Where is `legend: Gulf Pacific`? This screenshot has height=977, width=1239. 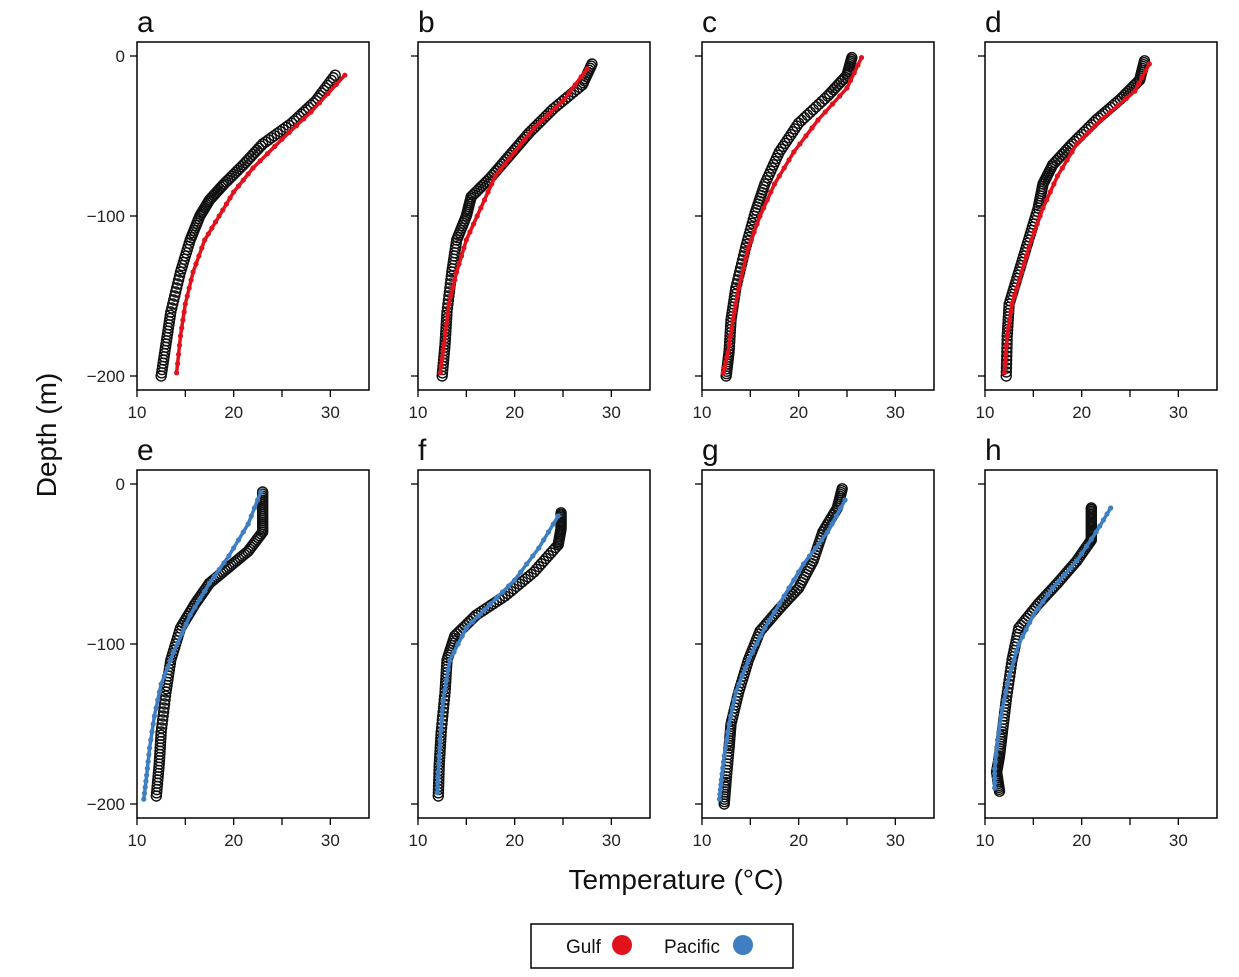 legend: Gulf Pacific is located at coordinates (662, 946).